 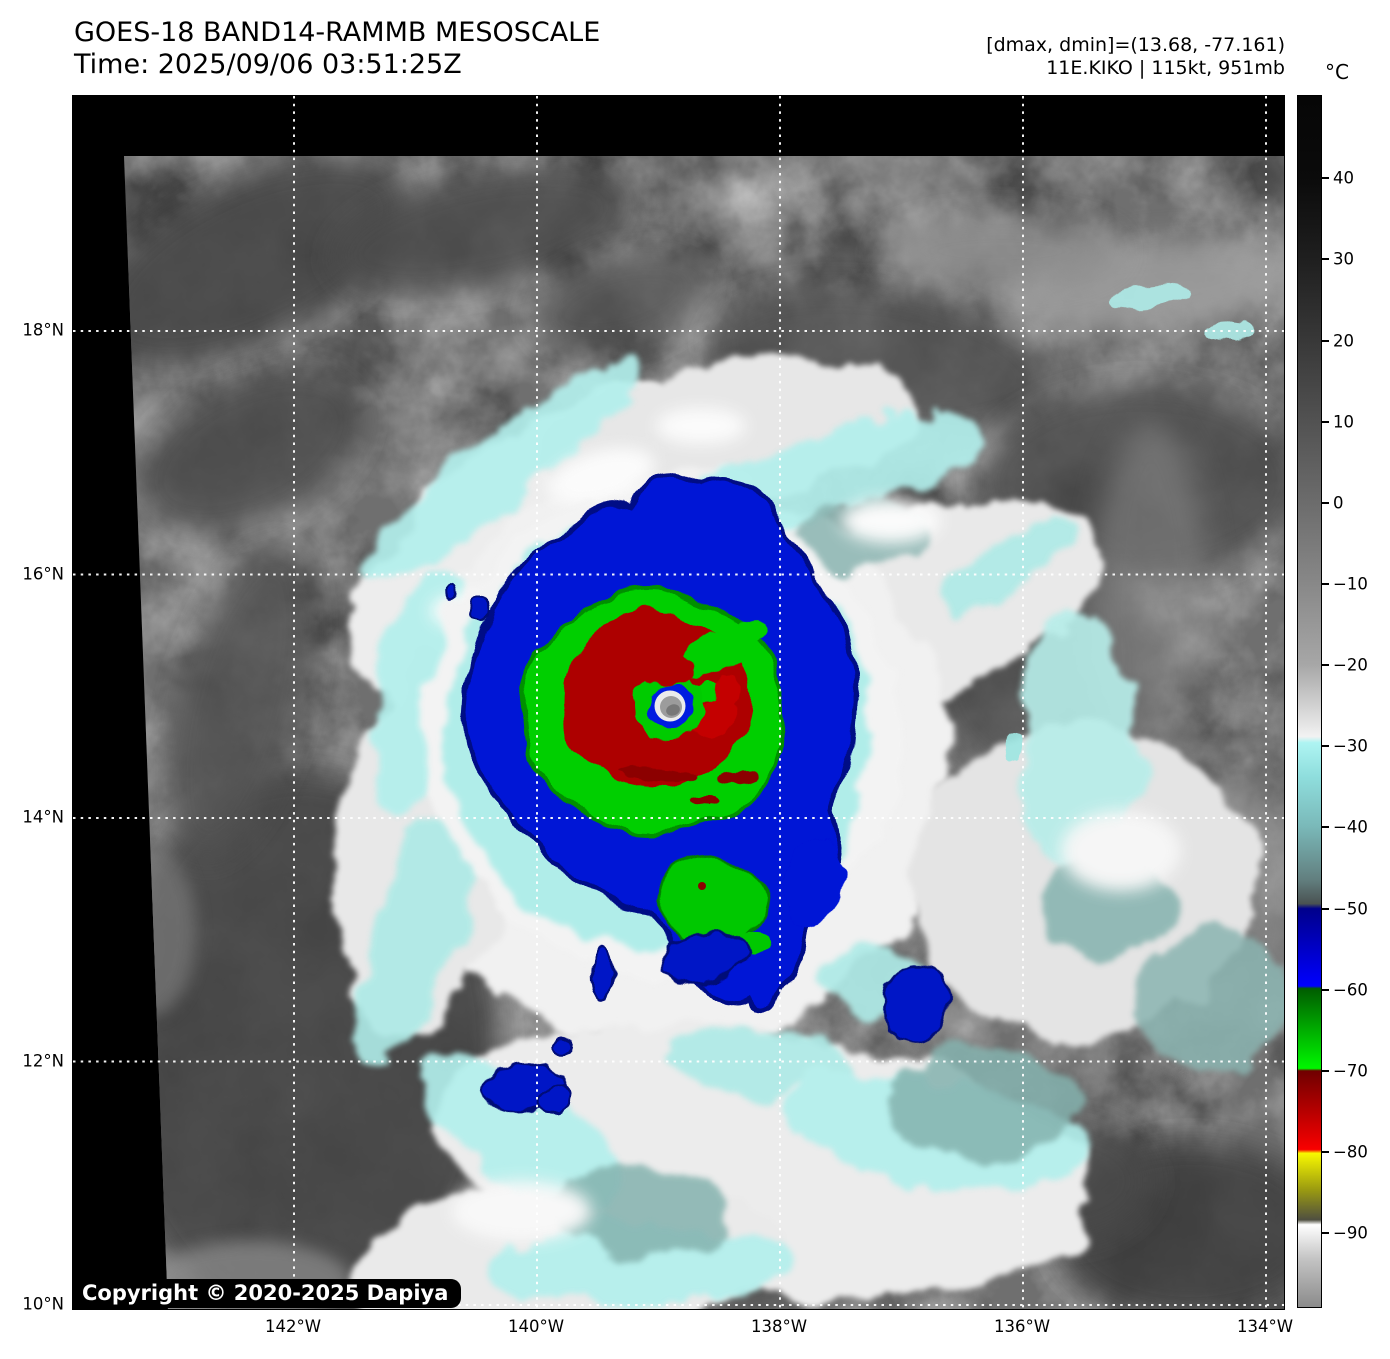 I want to click on colorbar-tick-label: −90, so click(x=1350, y=1233).